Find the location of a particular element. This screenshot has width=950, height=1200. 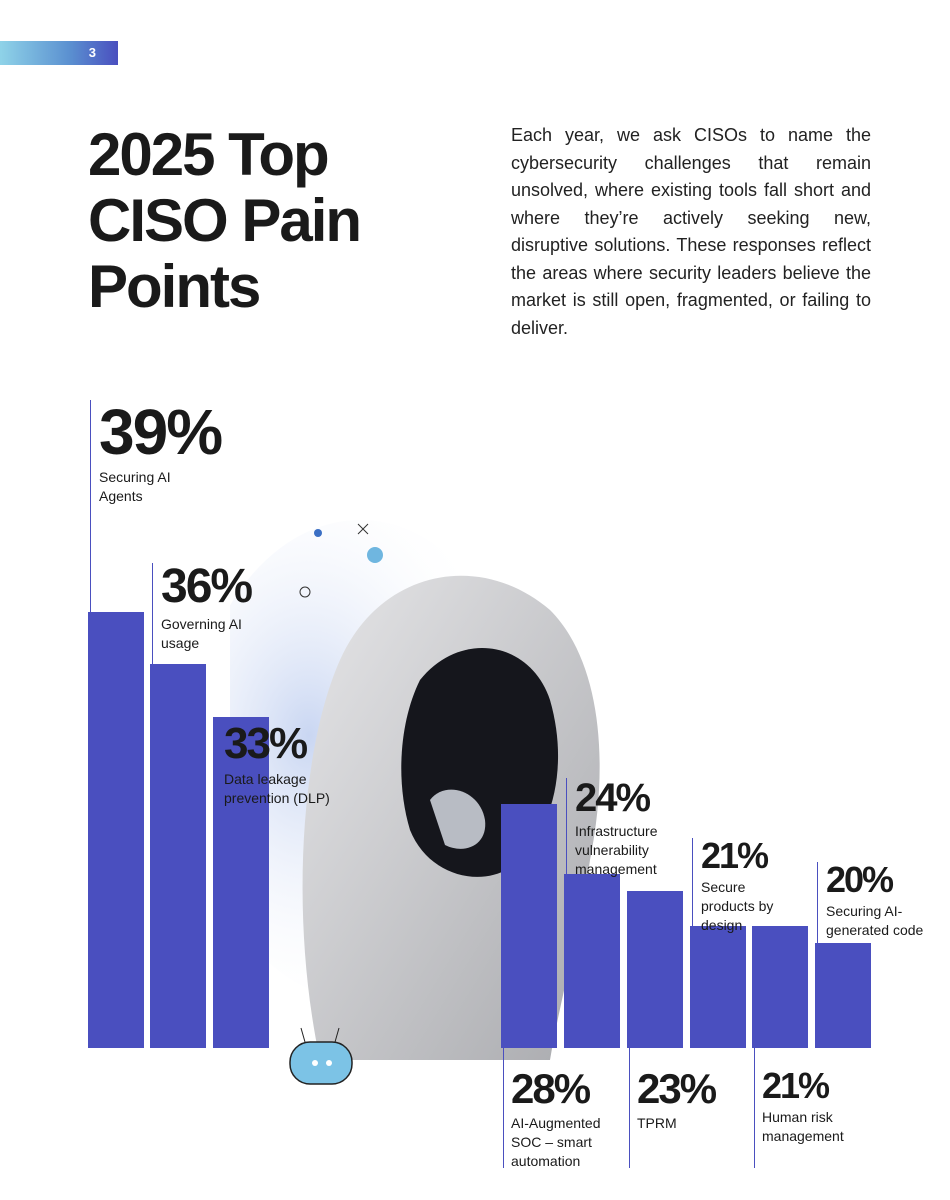

data-label: 36% Governing AI usage is located at coordinates (202, 612).